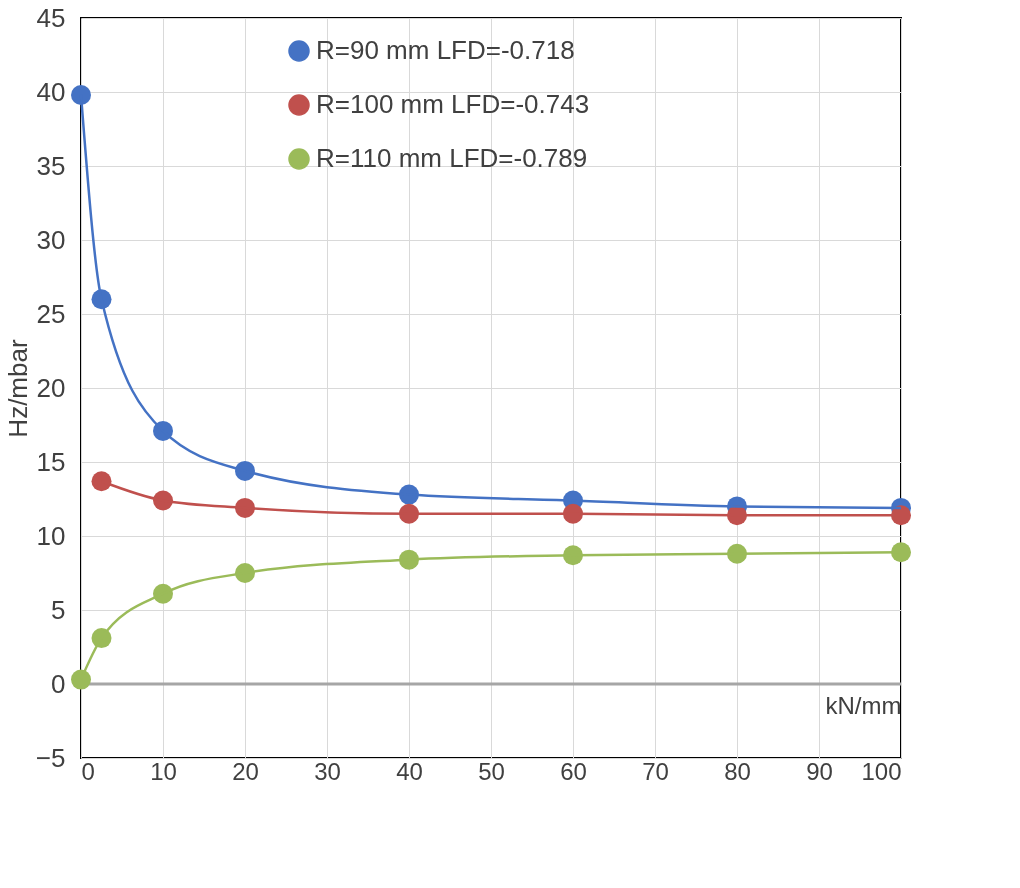  What do you see at coordinates (737, 771) in the screenshot?
I see `x-tick-label: 80` at bounding box center [737, 771].